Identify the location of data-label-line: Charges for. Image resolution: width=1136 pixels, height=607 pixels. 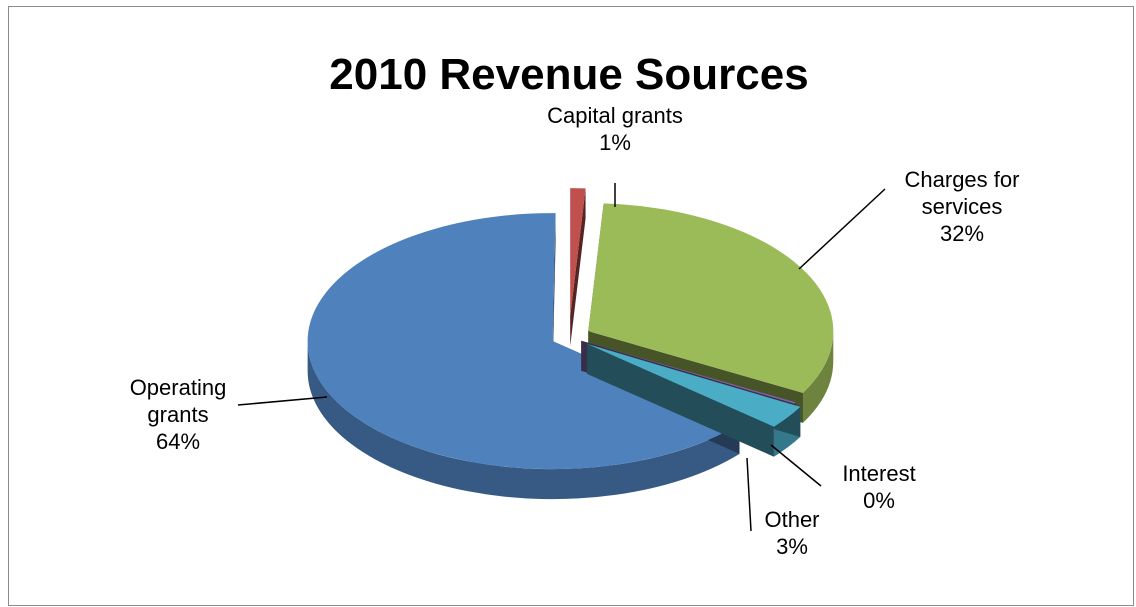
(962, 179).